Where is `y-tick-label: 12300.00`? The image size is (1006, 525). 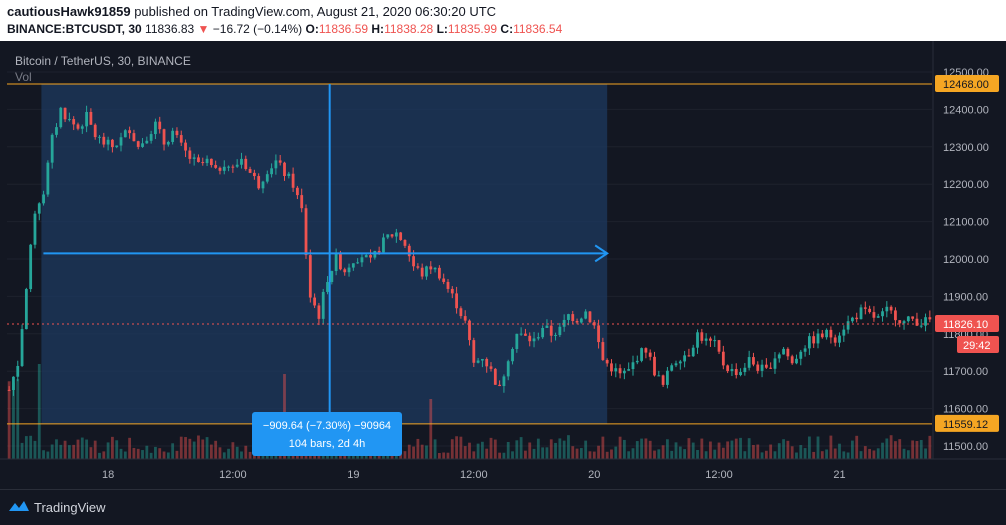 y-tick-label: 12300.00 is located at coordinates (966, 148).